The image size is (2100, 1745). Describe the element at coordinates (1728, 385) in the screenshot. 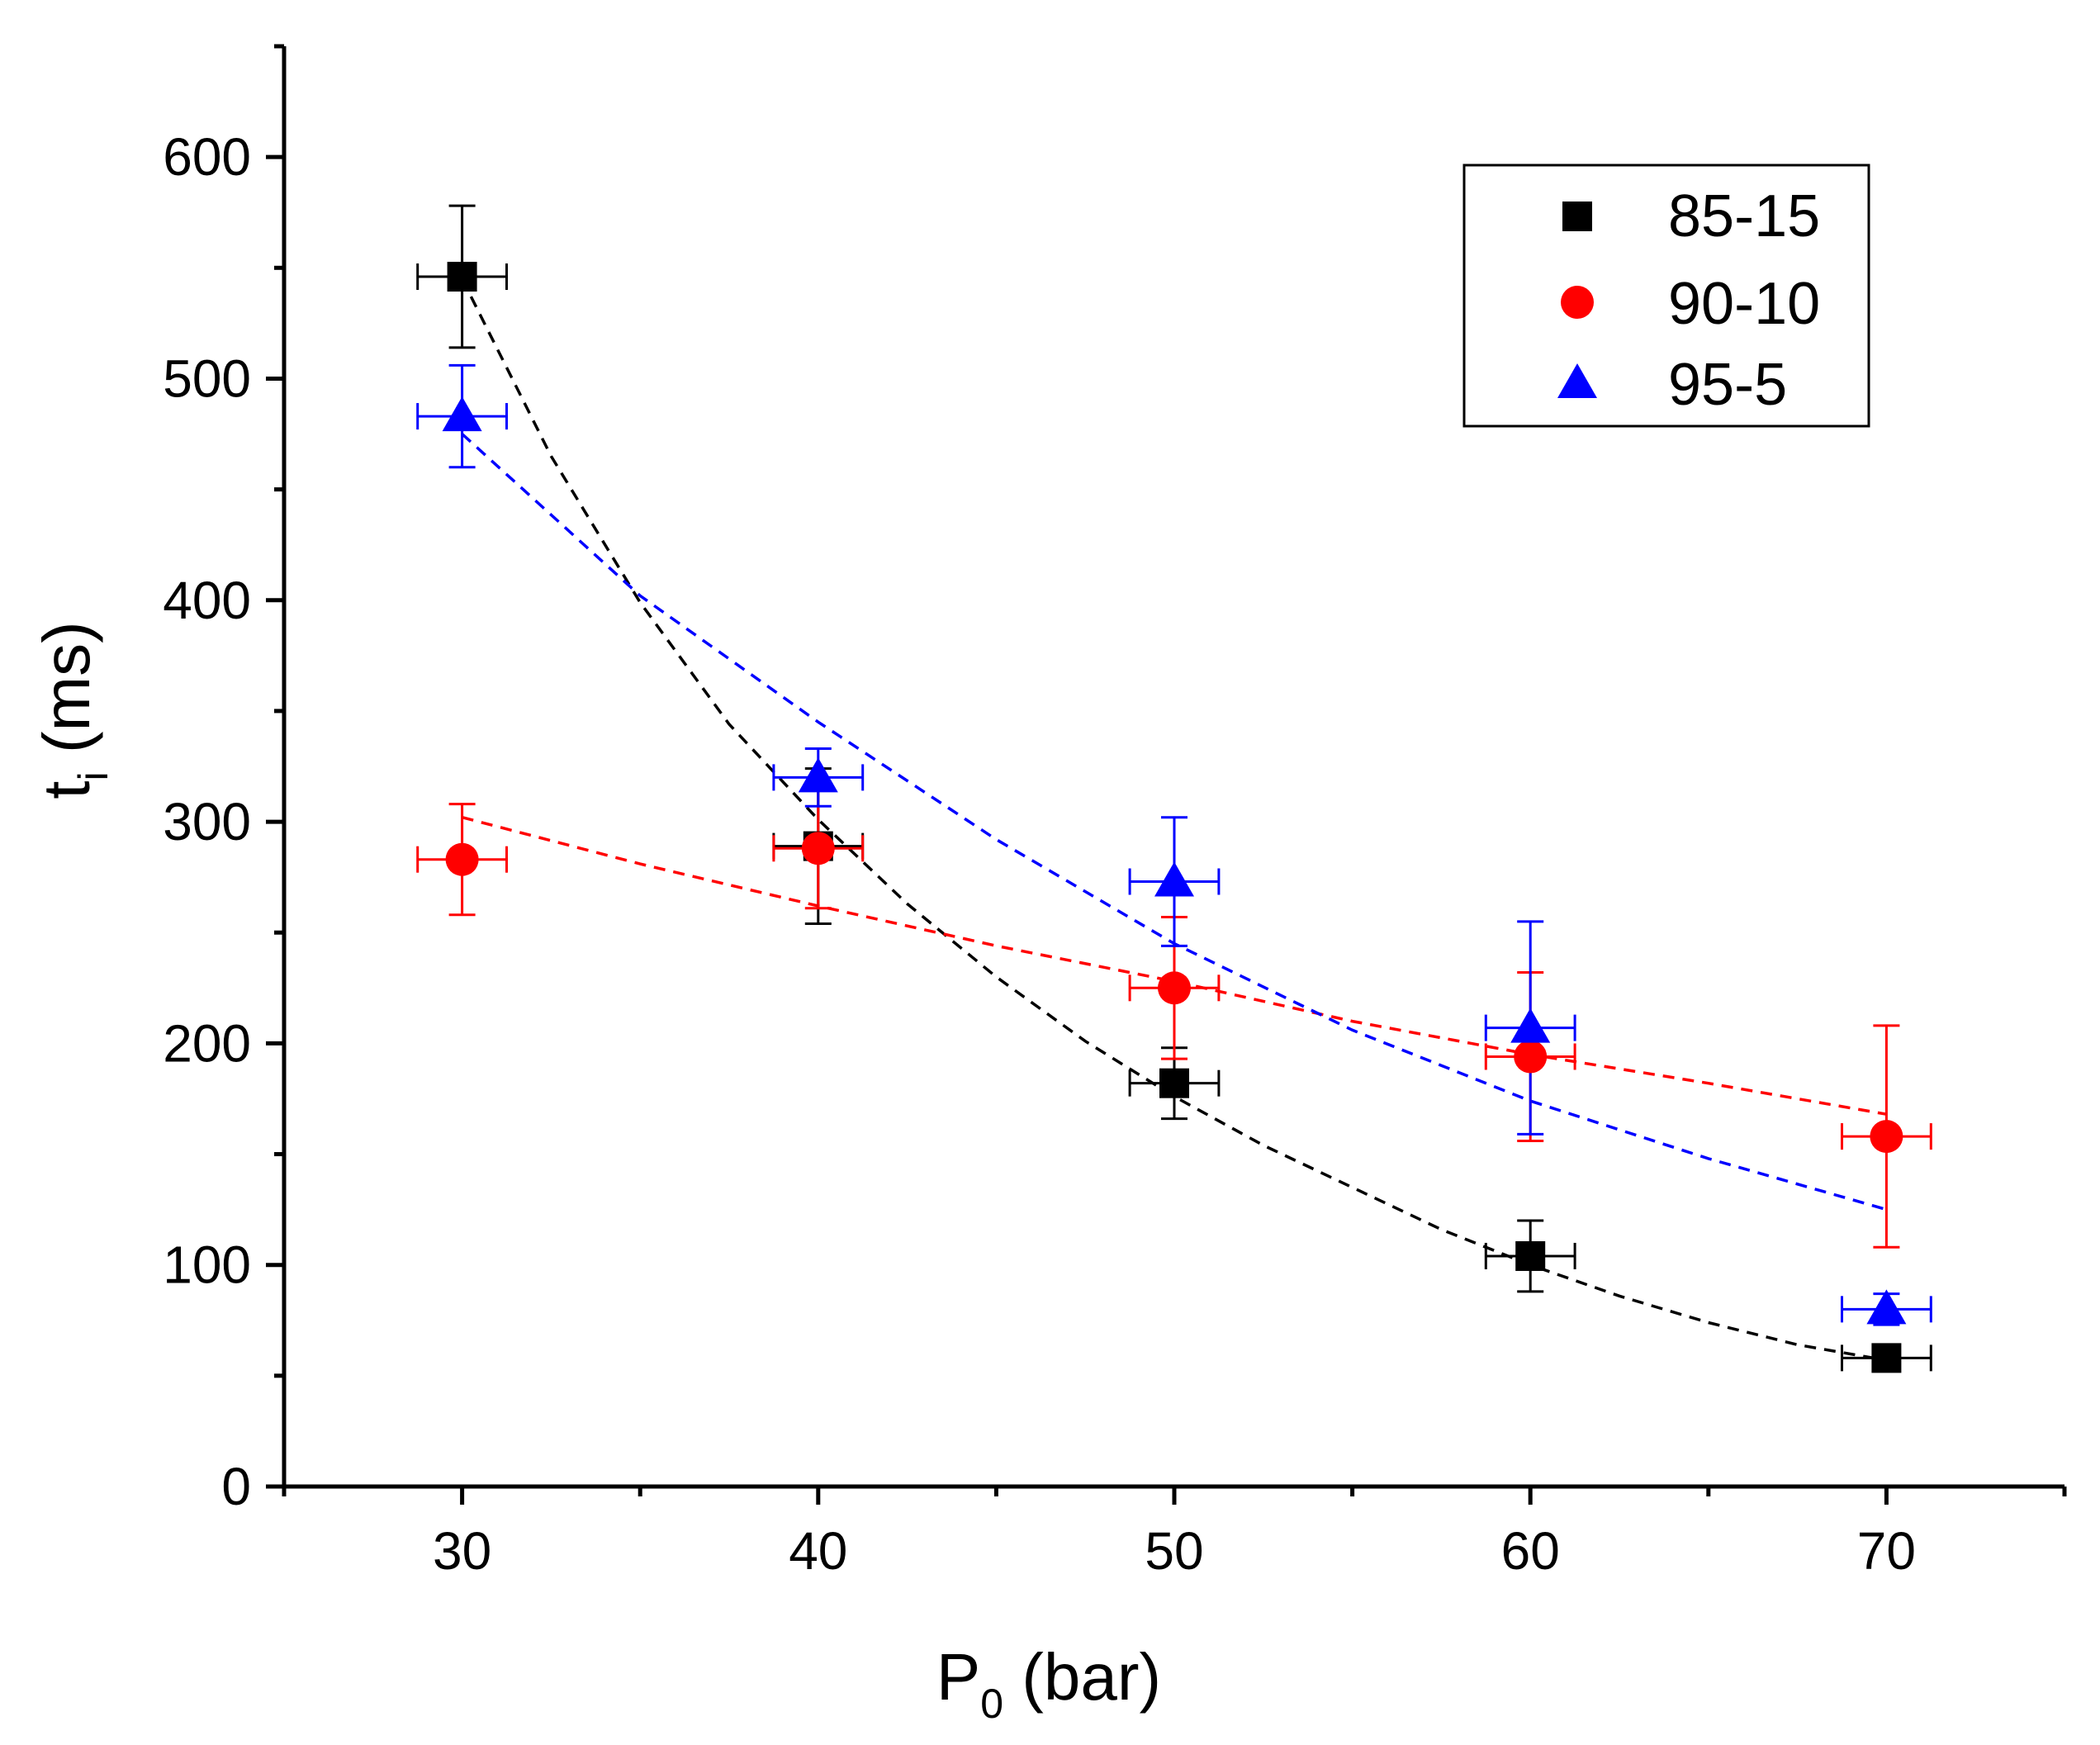

I see `legend-label-95-5: 95-5` at that location.